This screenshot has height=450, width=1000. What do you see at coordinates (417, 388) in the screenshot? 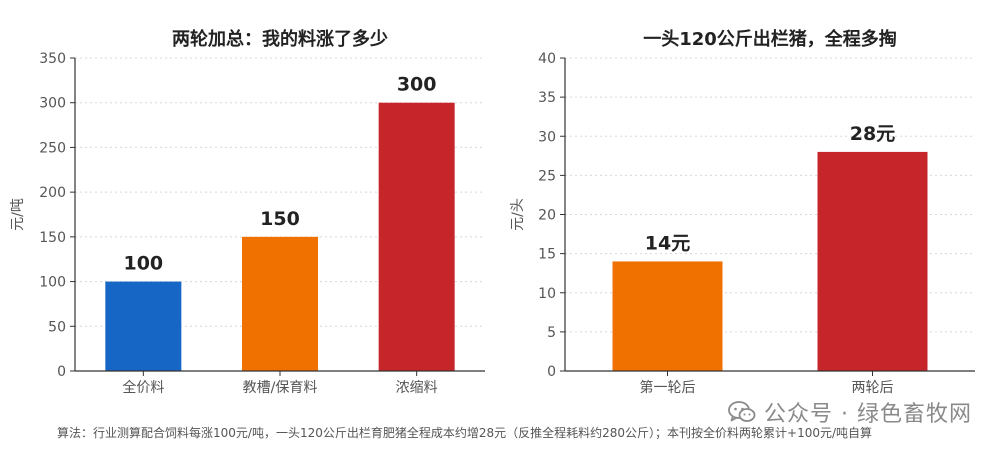
I see `chart-1-xtick-label: 浓缩料` at bounding box center [417, 388].